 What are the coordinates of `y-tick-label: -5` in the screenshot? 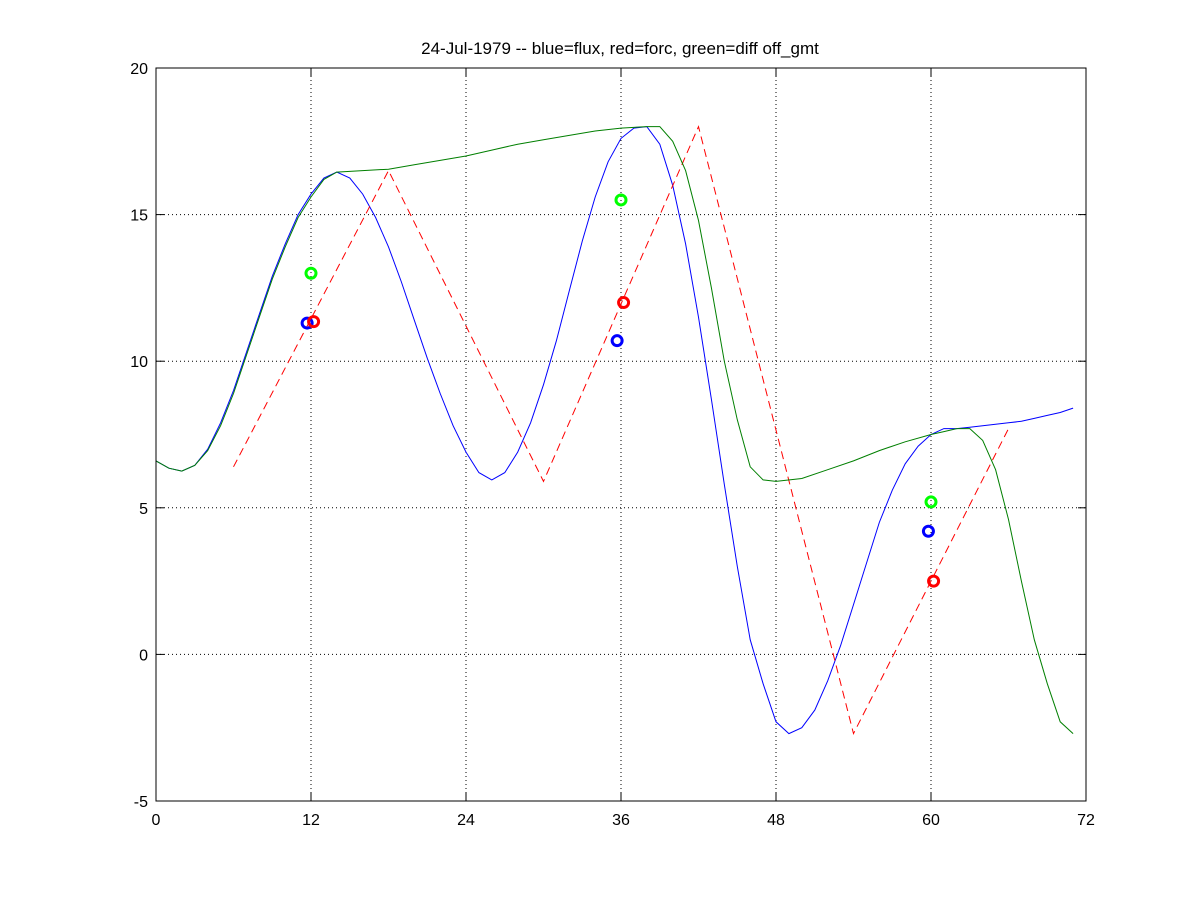 It's located at (141, 802).